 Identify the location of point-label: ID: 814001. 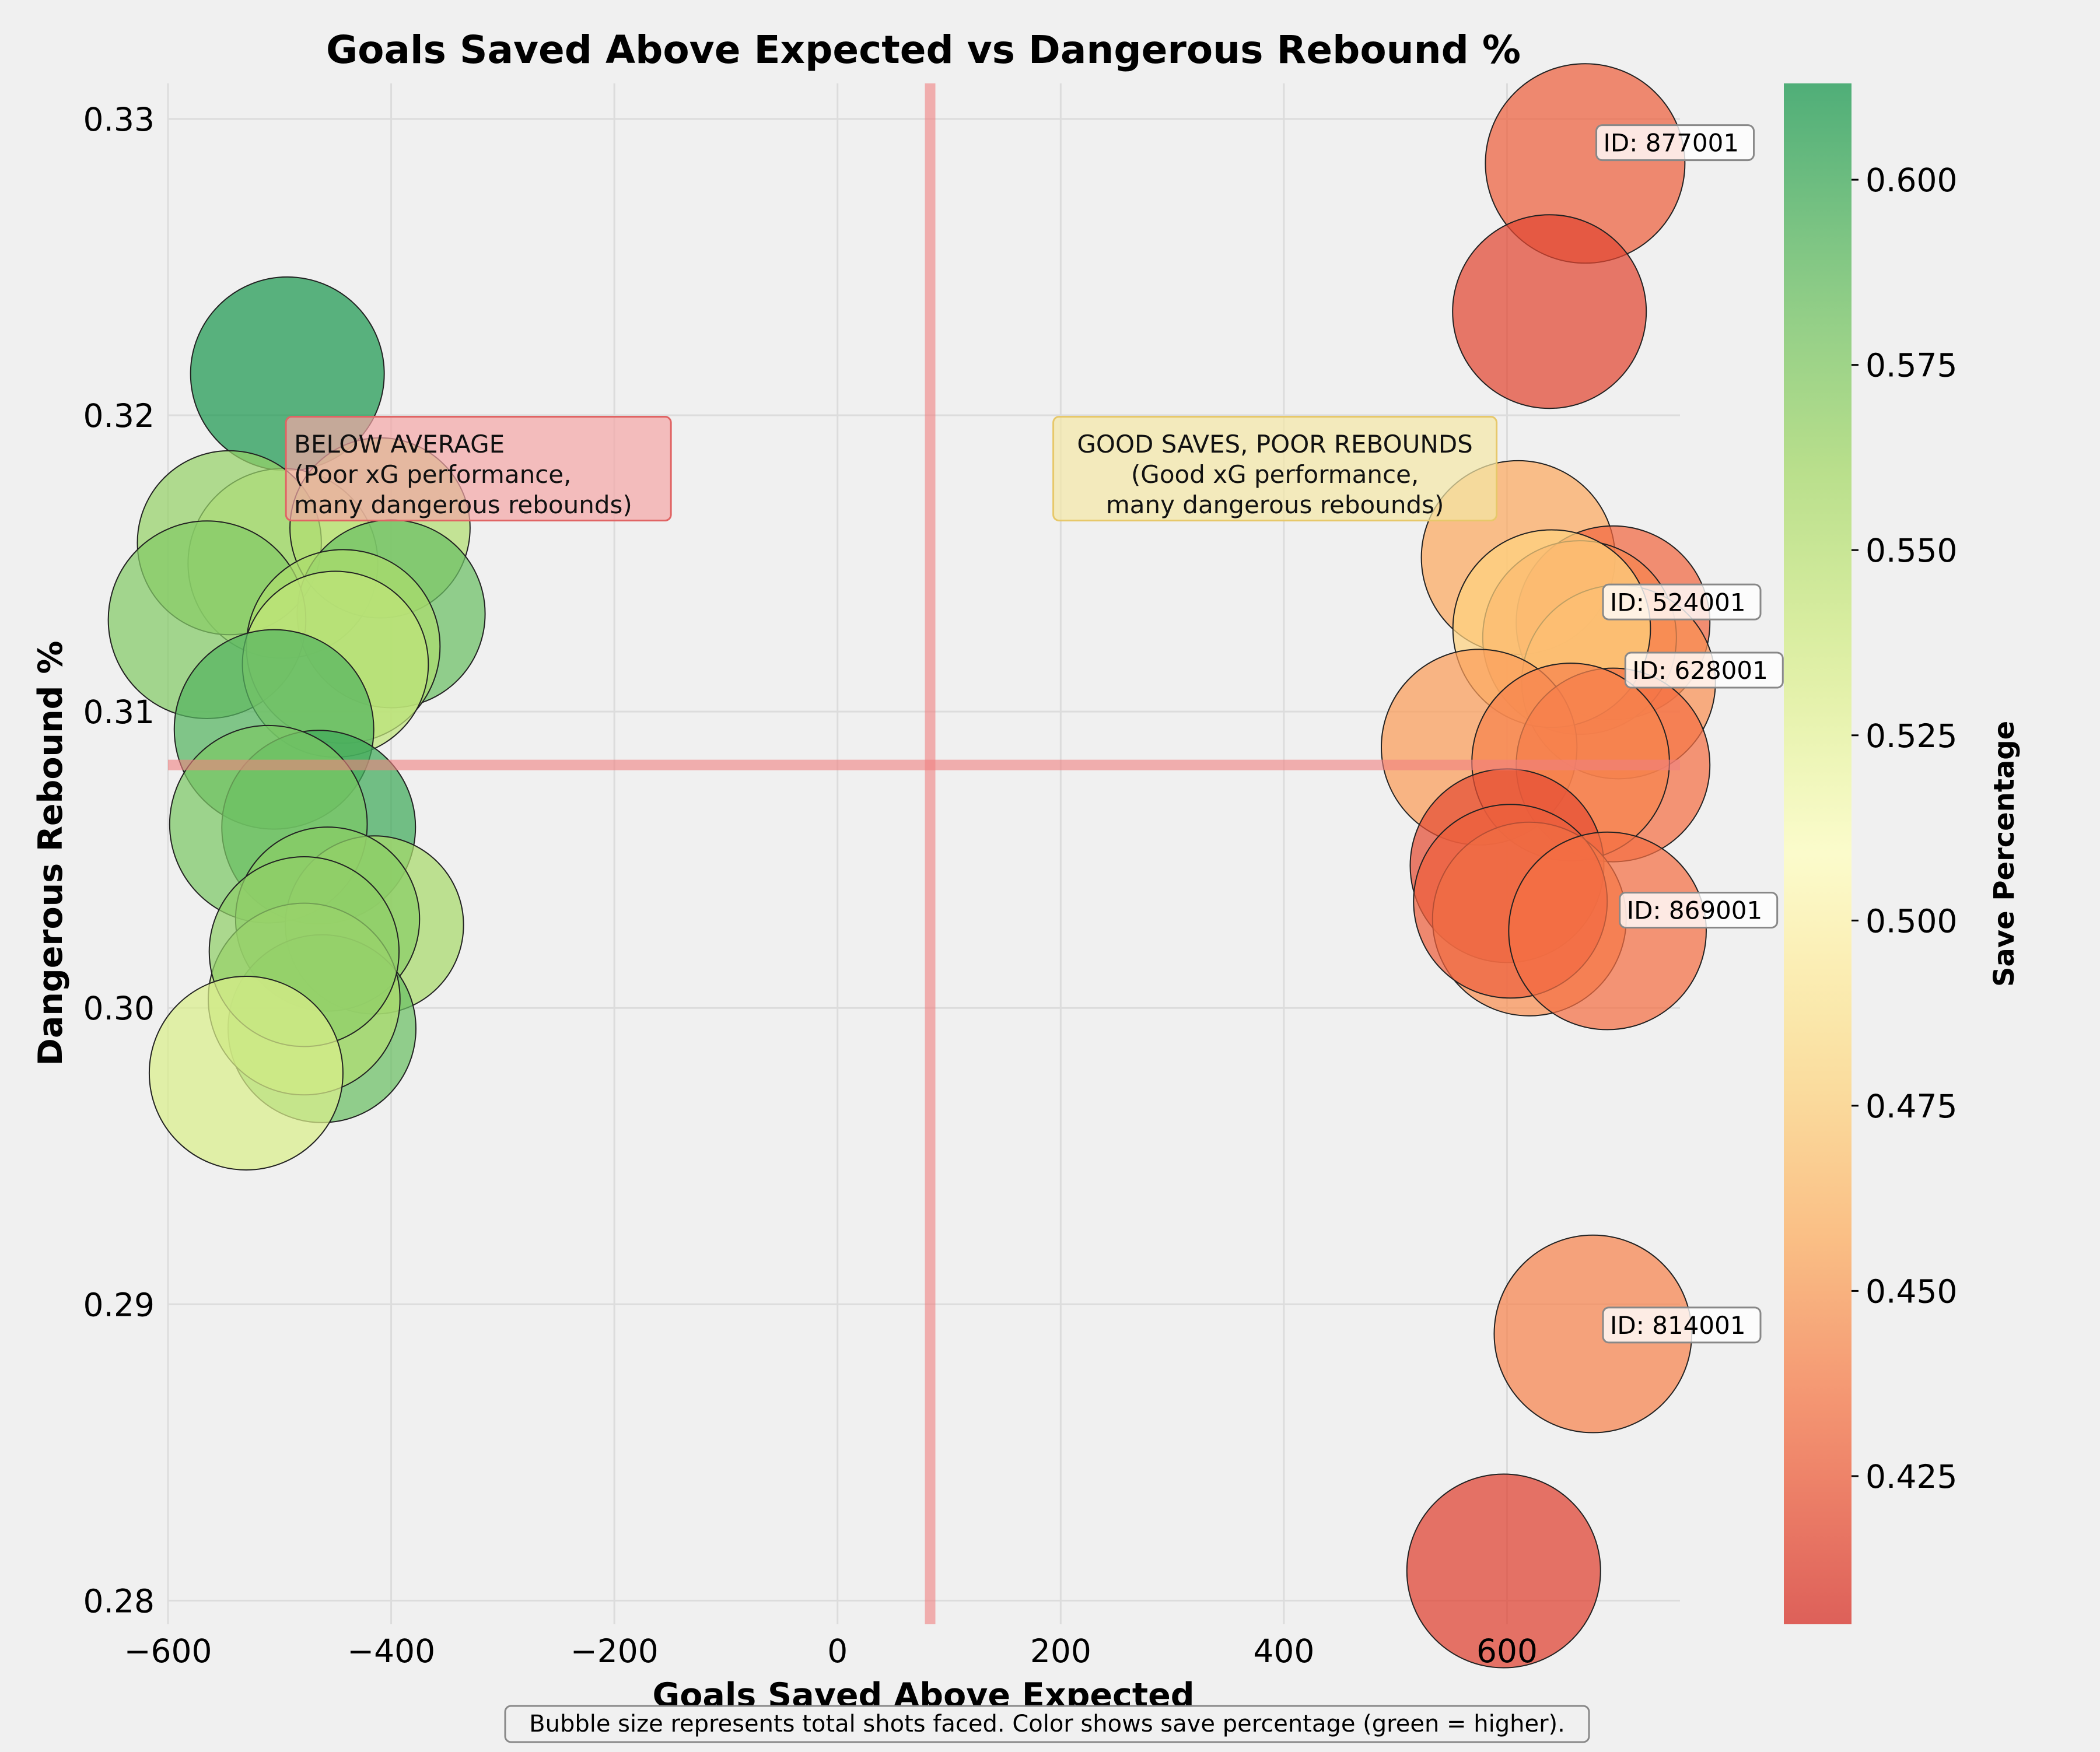
(1682, 1325).